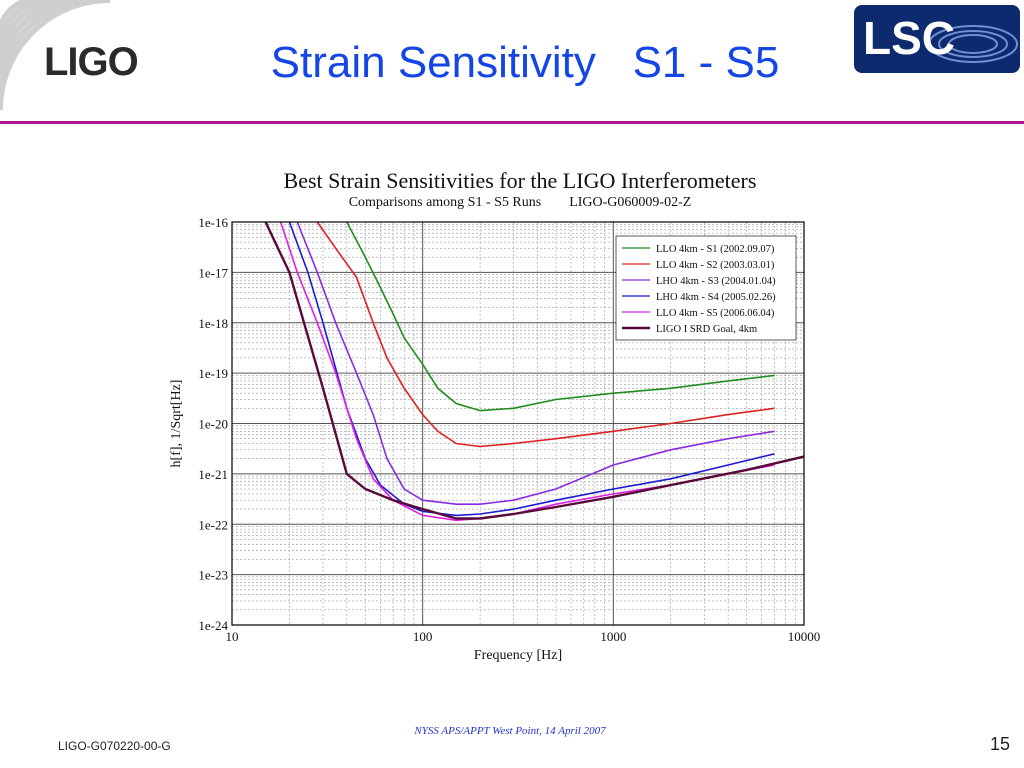 The image size is (1024, 768). What do you see at coordinates (213, 524) in the screenshot?
I see `y-tick-label: 1e-22` at bounding box center [213, 524].